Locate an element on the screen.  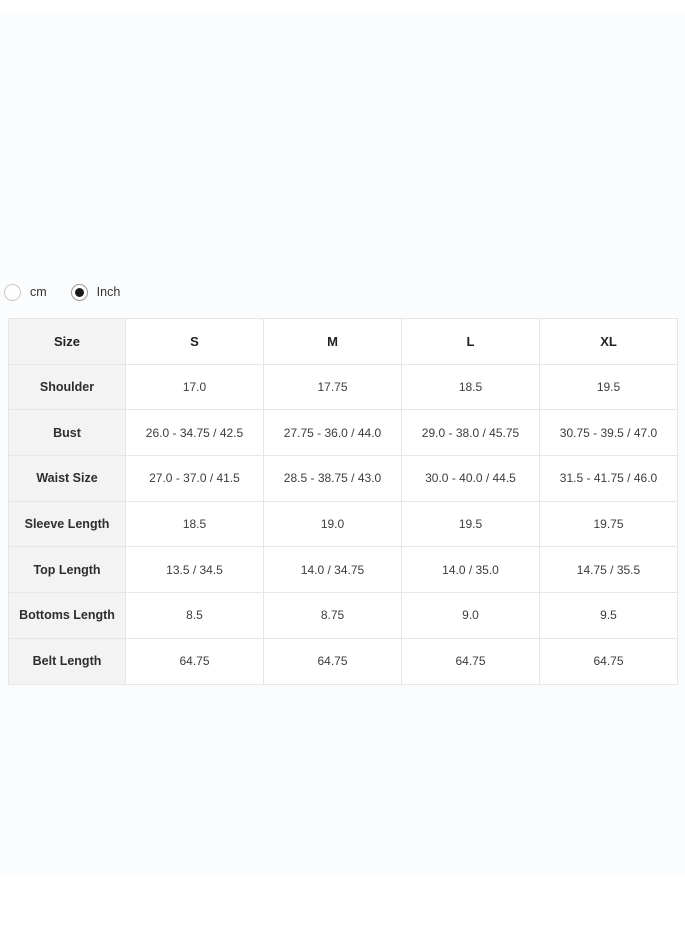
radio-inch-icon is located at coordinates (79, 292).